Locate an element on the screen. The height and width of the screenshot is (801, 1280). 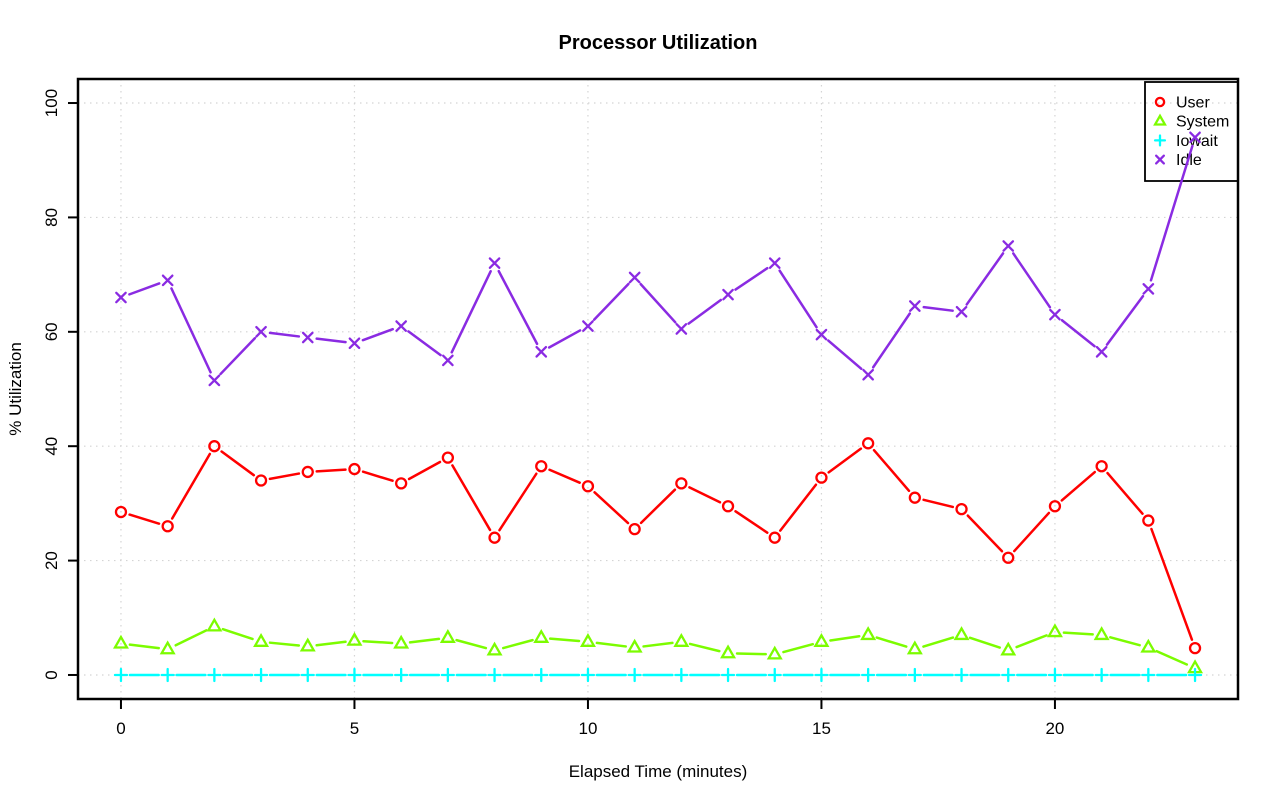
legend-swatch-iowait is located at coordinates (1160, 140).